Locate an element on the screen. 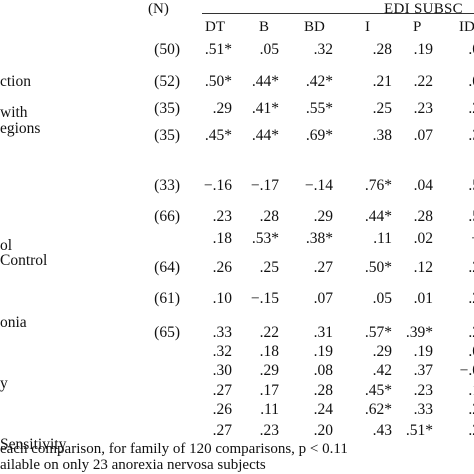 The image size is (474, 474). bd-cell: −.14 is located at coordinates (318, 185).